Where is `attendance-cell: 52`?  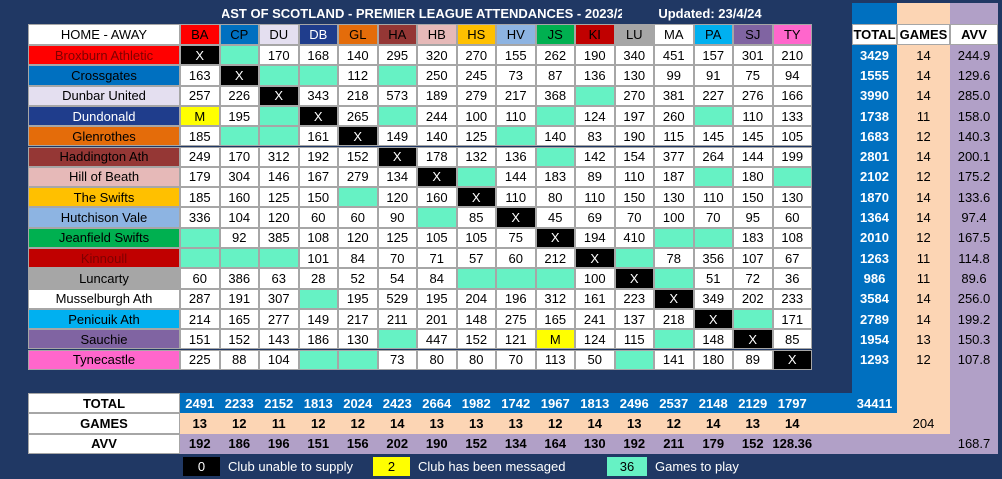
attendance-cell: 52 is located at coordinates (358, 278).